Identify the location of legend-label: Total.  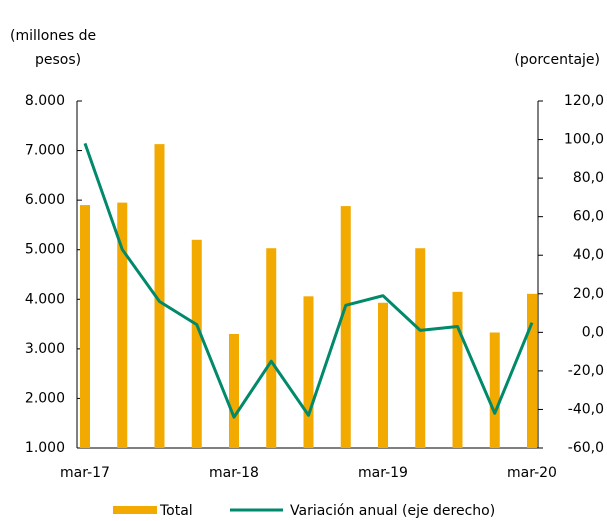
(176, 511).